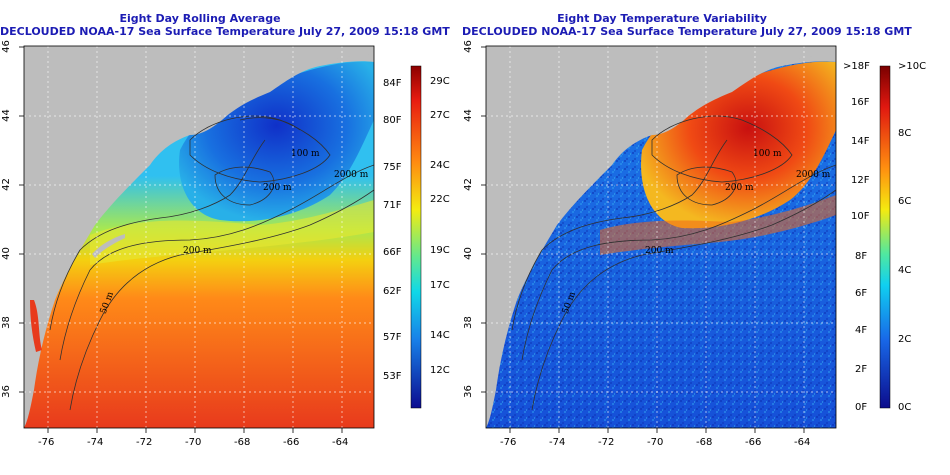 This screenshot has height=475, width=950. What do you see at coordinates (905, 339) in the screenshot?
I see `right-legend-c-label: 2C` at bounding box center [905, 339].